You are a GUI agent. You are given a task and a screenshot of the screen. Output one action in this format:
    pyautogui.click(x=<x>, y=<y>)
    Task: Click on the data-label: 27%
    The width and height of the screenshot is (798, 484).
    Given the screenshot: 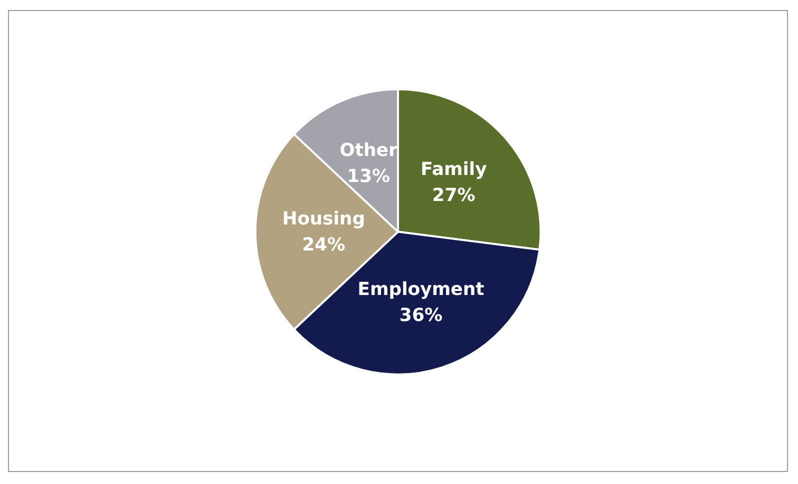 What is the action you would take?
    pyautogui.click(x=454, y=195)
    